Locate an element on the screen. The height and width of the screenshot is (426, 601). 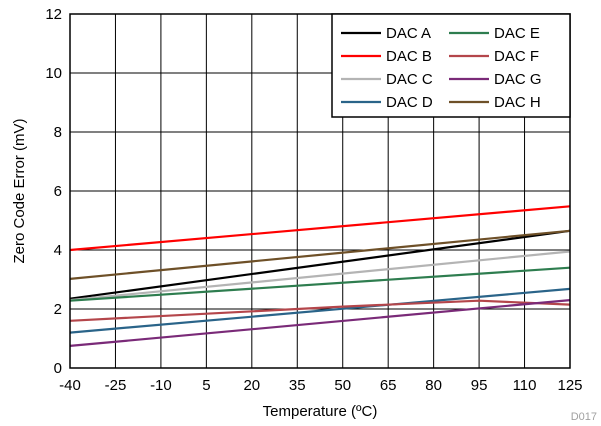
x-tick-label: 50 is located at coordinates (342, 385).